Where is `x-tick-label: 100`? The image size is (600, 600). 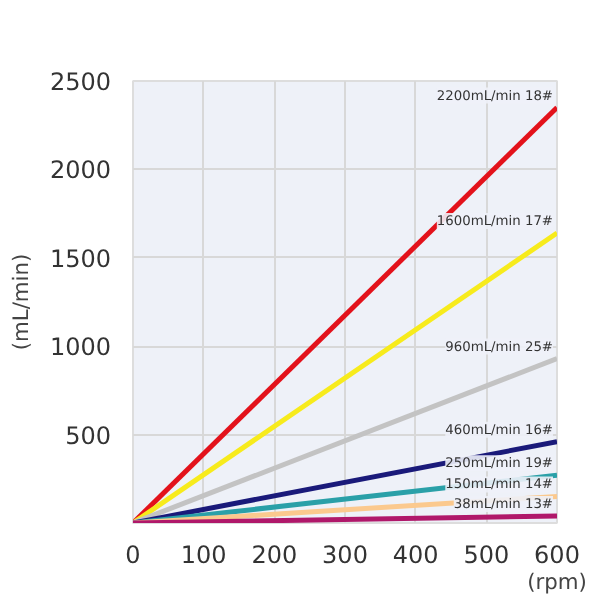
x-tick-label: 100 is located at coordinates (203, 555).